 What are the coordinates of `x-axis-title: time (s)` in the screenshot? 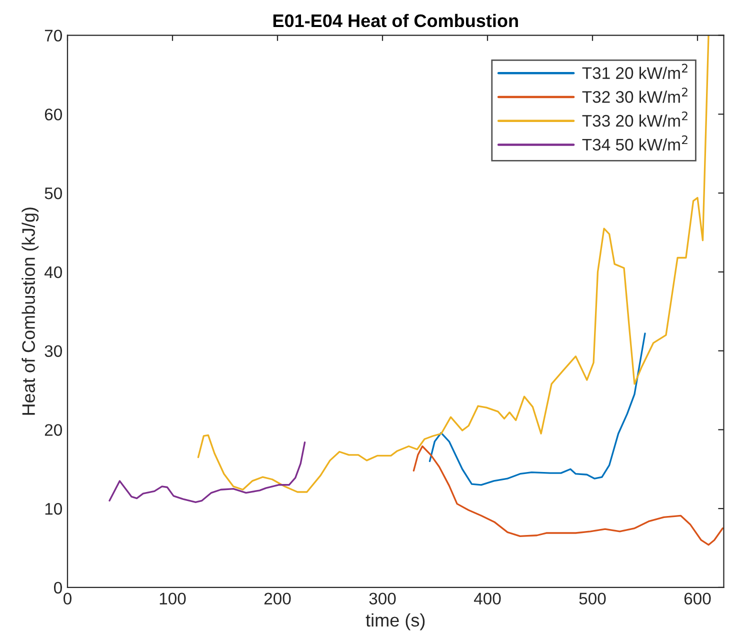 It's located at (395, 621).